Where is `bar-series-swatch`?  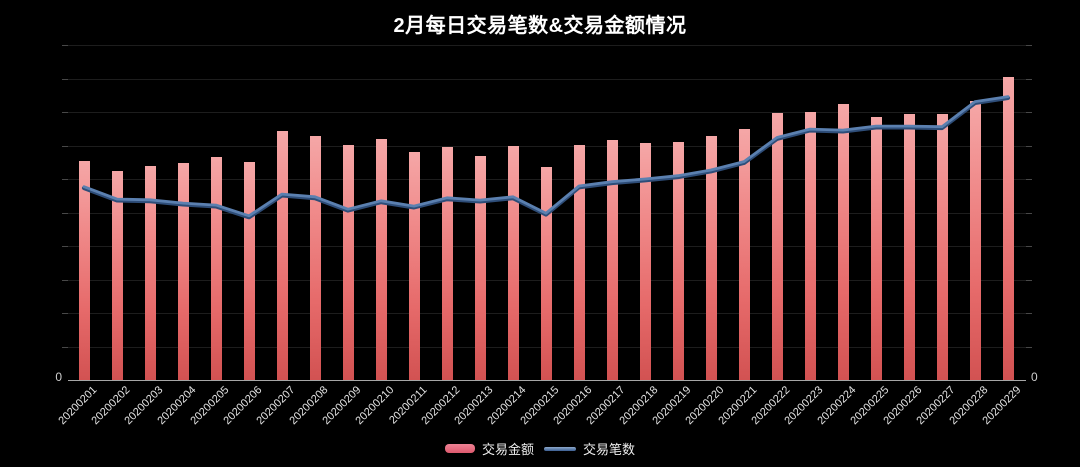 bar-series-swatch is located at coordinates (459, 448).